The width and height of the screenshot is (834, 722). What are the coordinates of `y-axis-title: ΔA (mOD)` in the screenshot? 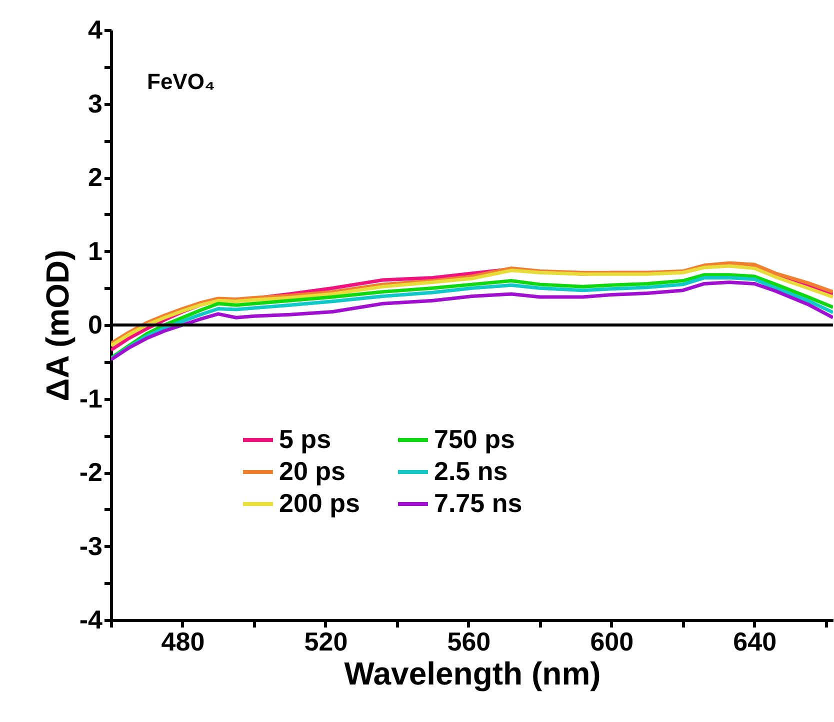 It's located at (57, 326).